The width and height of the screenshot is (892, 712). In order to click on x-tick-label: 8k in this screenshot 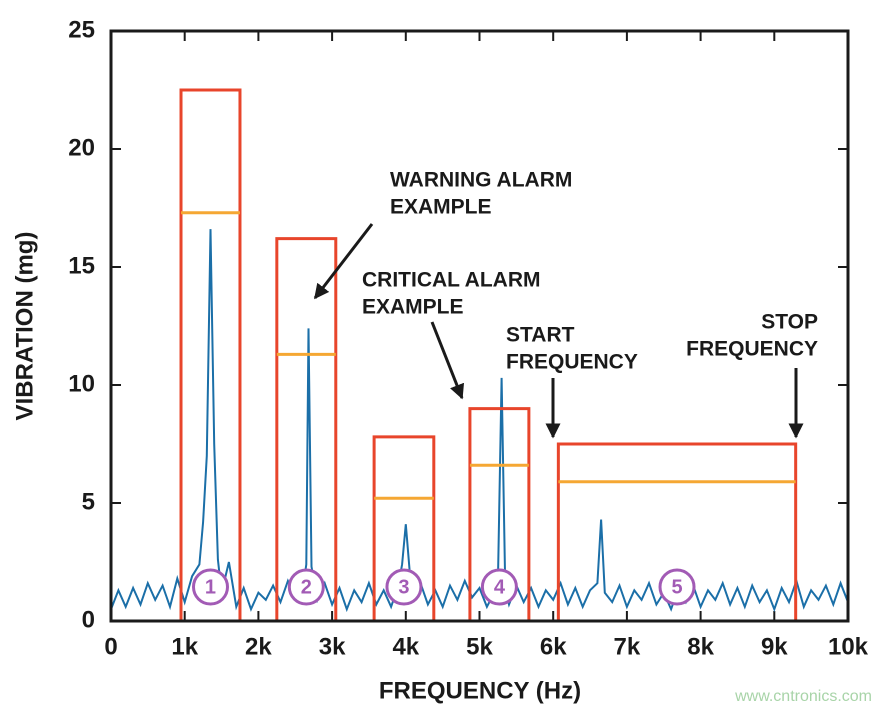, I will do `click(700, 646)`.